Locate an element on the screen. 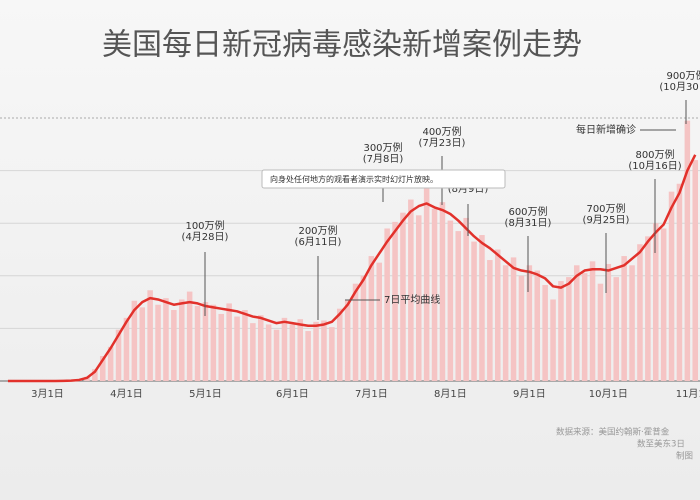 Image resolution: width=700 pixels, height=500 pixels. x-tick-label: 10月1日 is located at coordinates (608, 394).